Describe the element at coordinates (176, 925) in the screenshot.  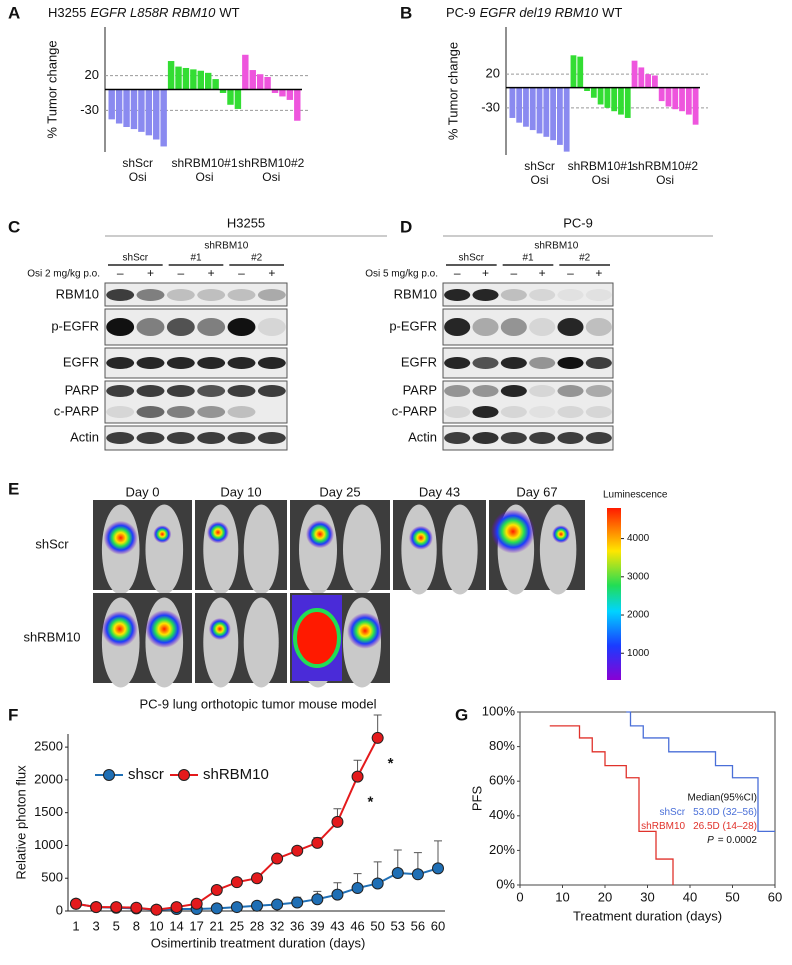
I see `x-tick-label: 14` at that location.